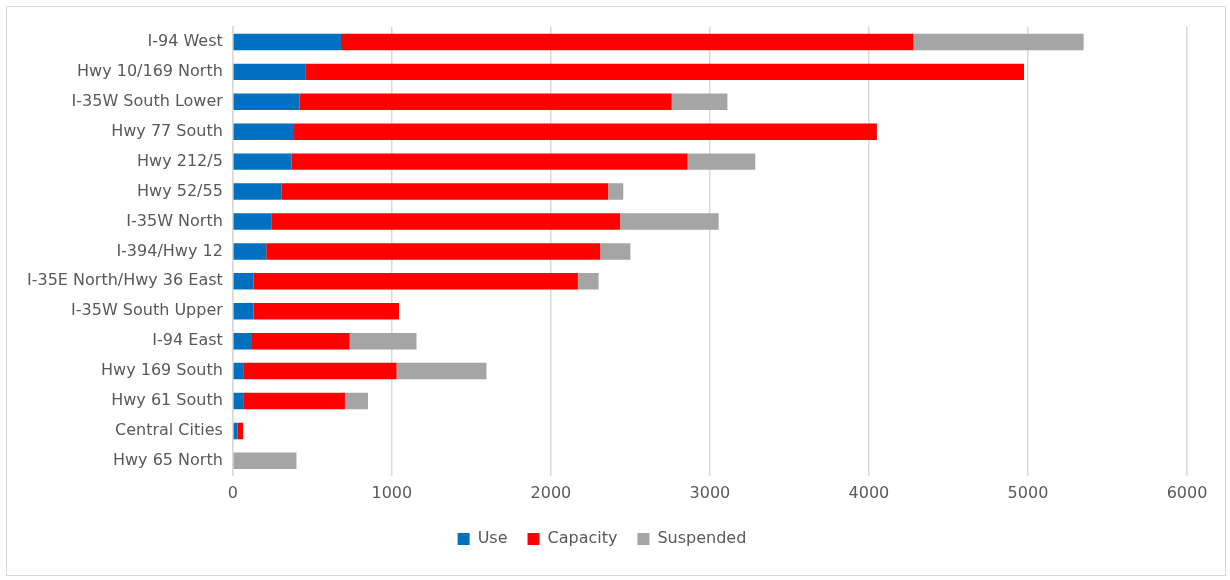  What do you see at coordinates (1028, 492) in the screenshot?
I see `x-tick-label: 5000` at bounding box center [1028, 492].